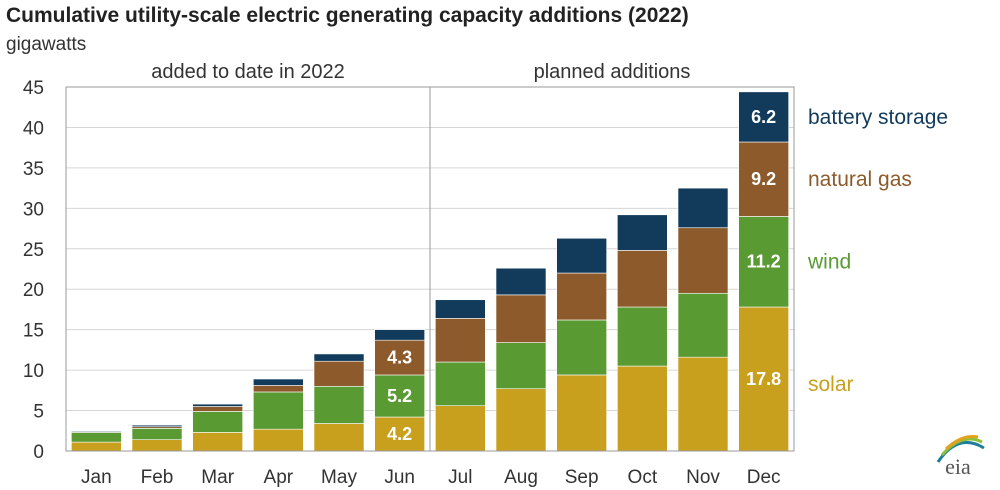 The image size is (1000, 490). Describe the element at coordinates (521, 477) in the screenshot. I see `x-tick-label-aug: Aug` at that location.